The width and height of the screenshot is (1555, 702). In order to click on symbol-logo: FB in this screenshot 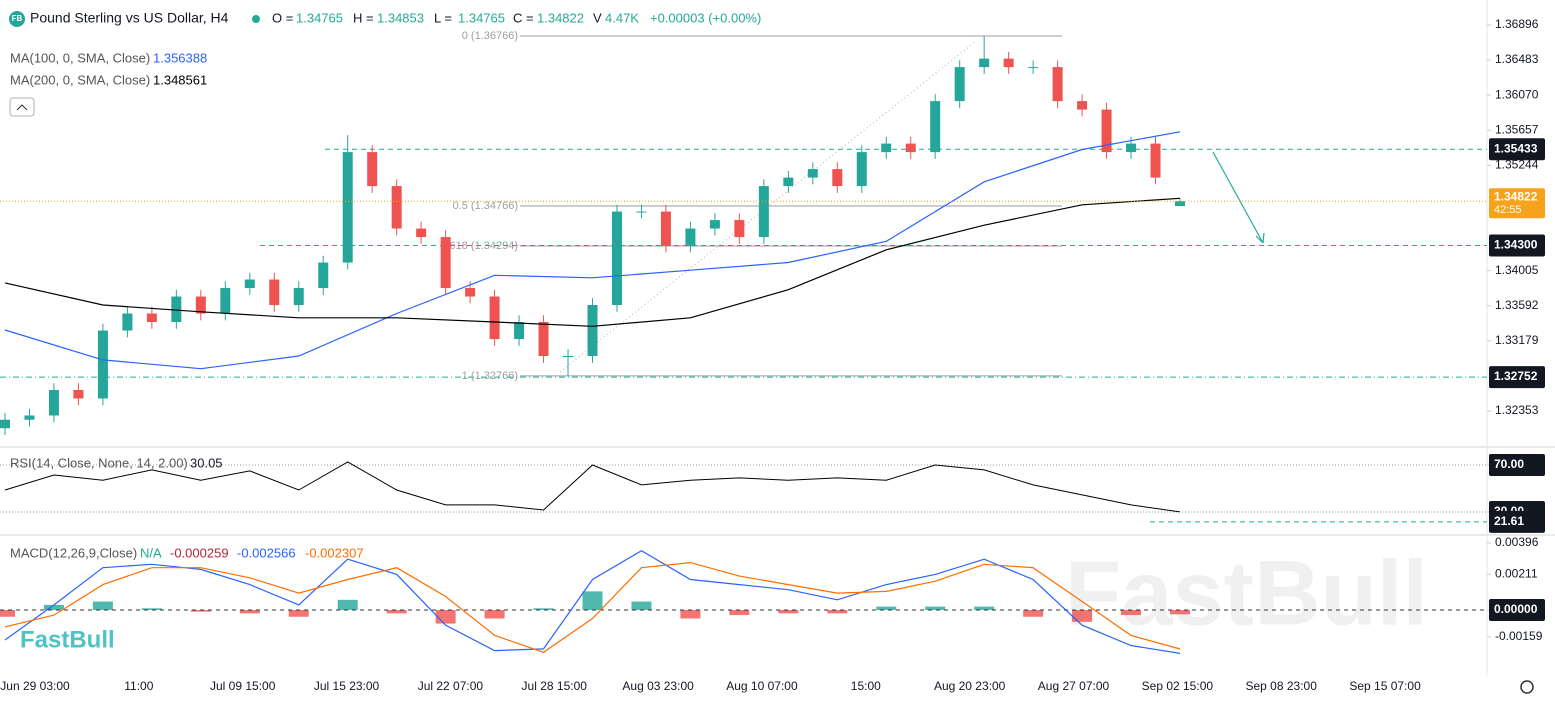, I will do `click(17, 18)`.